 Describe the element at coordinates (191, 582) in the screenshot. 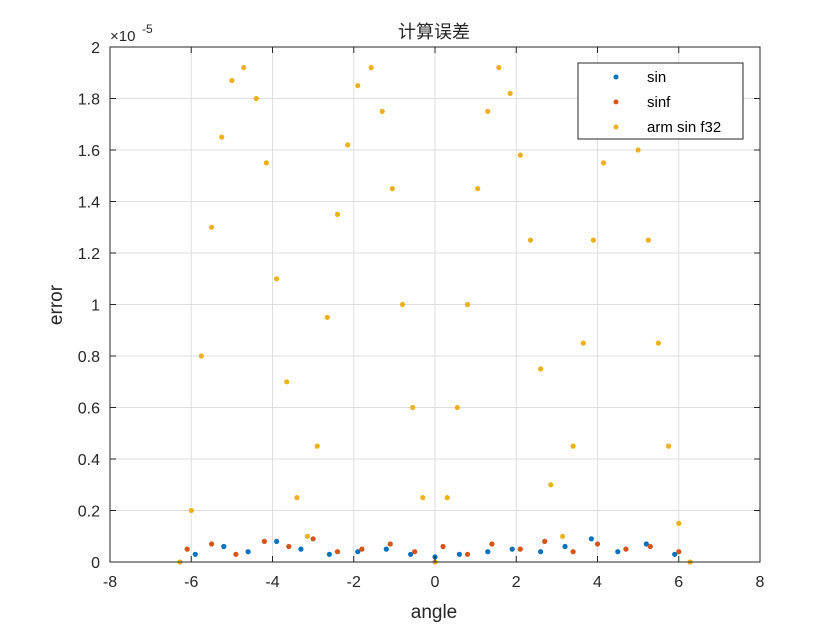

I see `x-tick-label: -6` at that location.